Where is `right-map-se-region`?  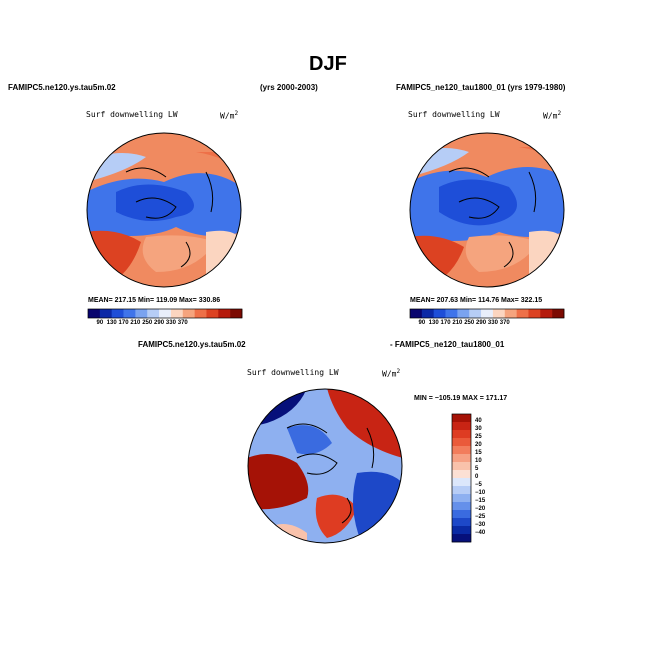 right-map-se-region is located at coordinates (546, 258).